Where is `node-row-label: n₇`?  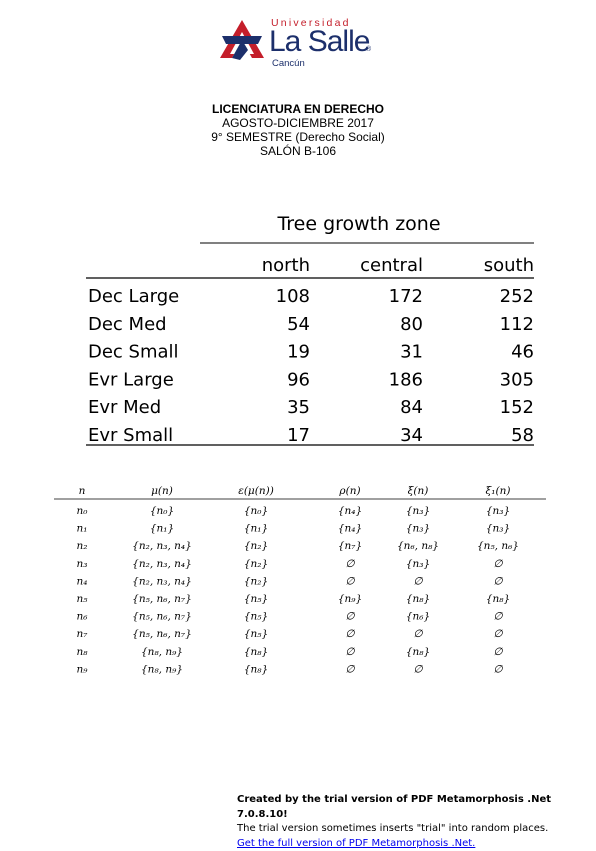 node-row-label: n₇ is located at coordinates (83, 634).